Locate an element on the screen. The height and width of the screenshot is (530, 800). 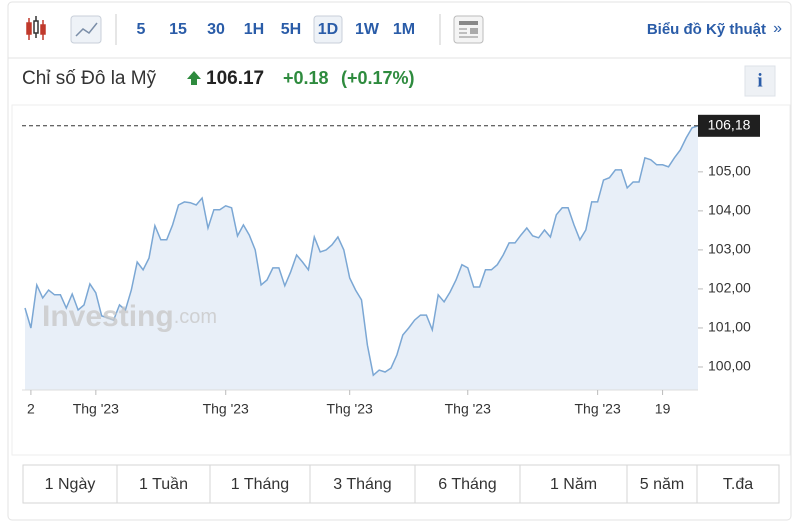
last-price-label: 106,18 is located at coordinates (729, 125).